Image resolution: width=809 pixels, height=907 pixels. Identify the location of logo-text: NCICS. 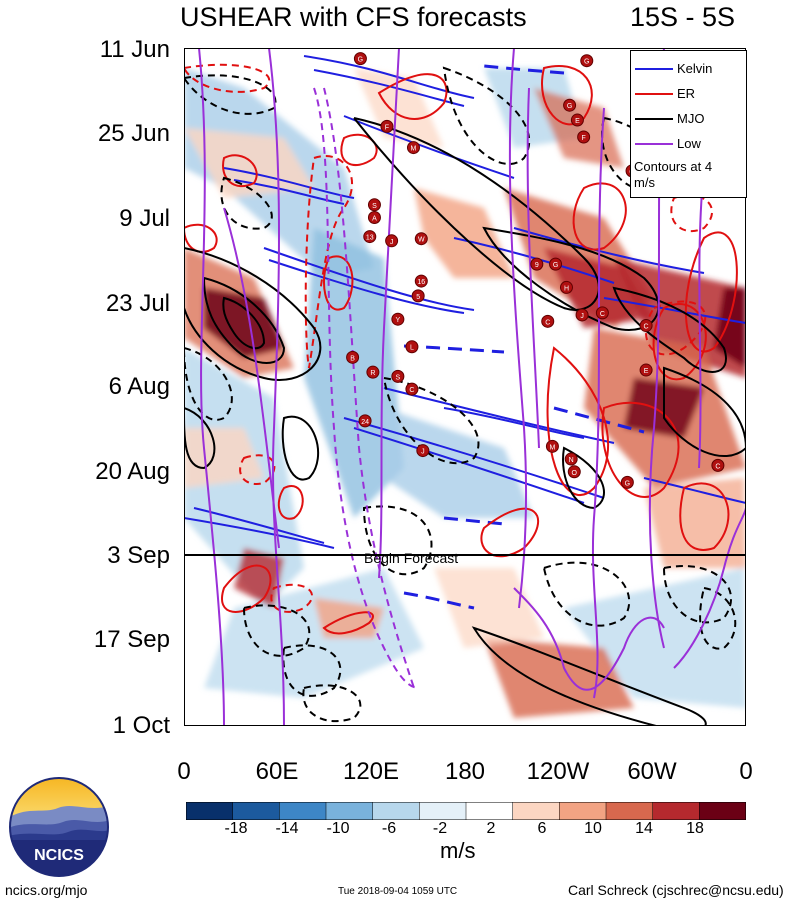
(59, 855).